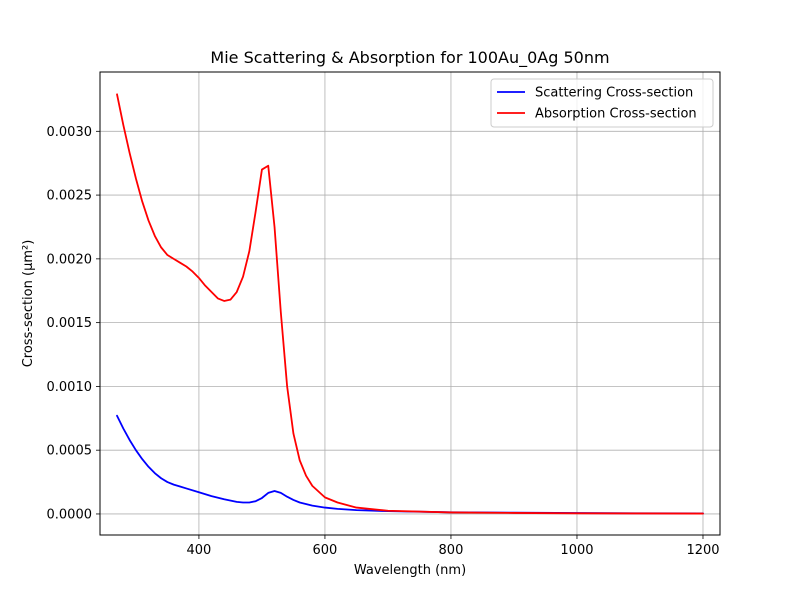 Image resolution: width=800 pixels, height=600 pixels. What do you see at coordinates (70, 451) in the screenshot?
I see `y-tick-label: 0.0005` at bounding box center [70, 451].